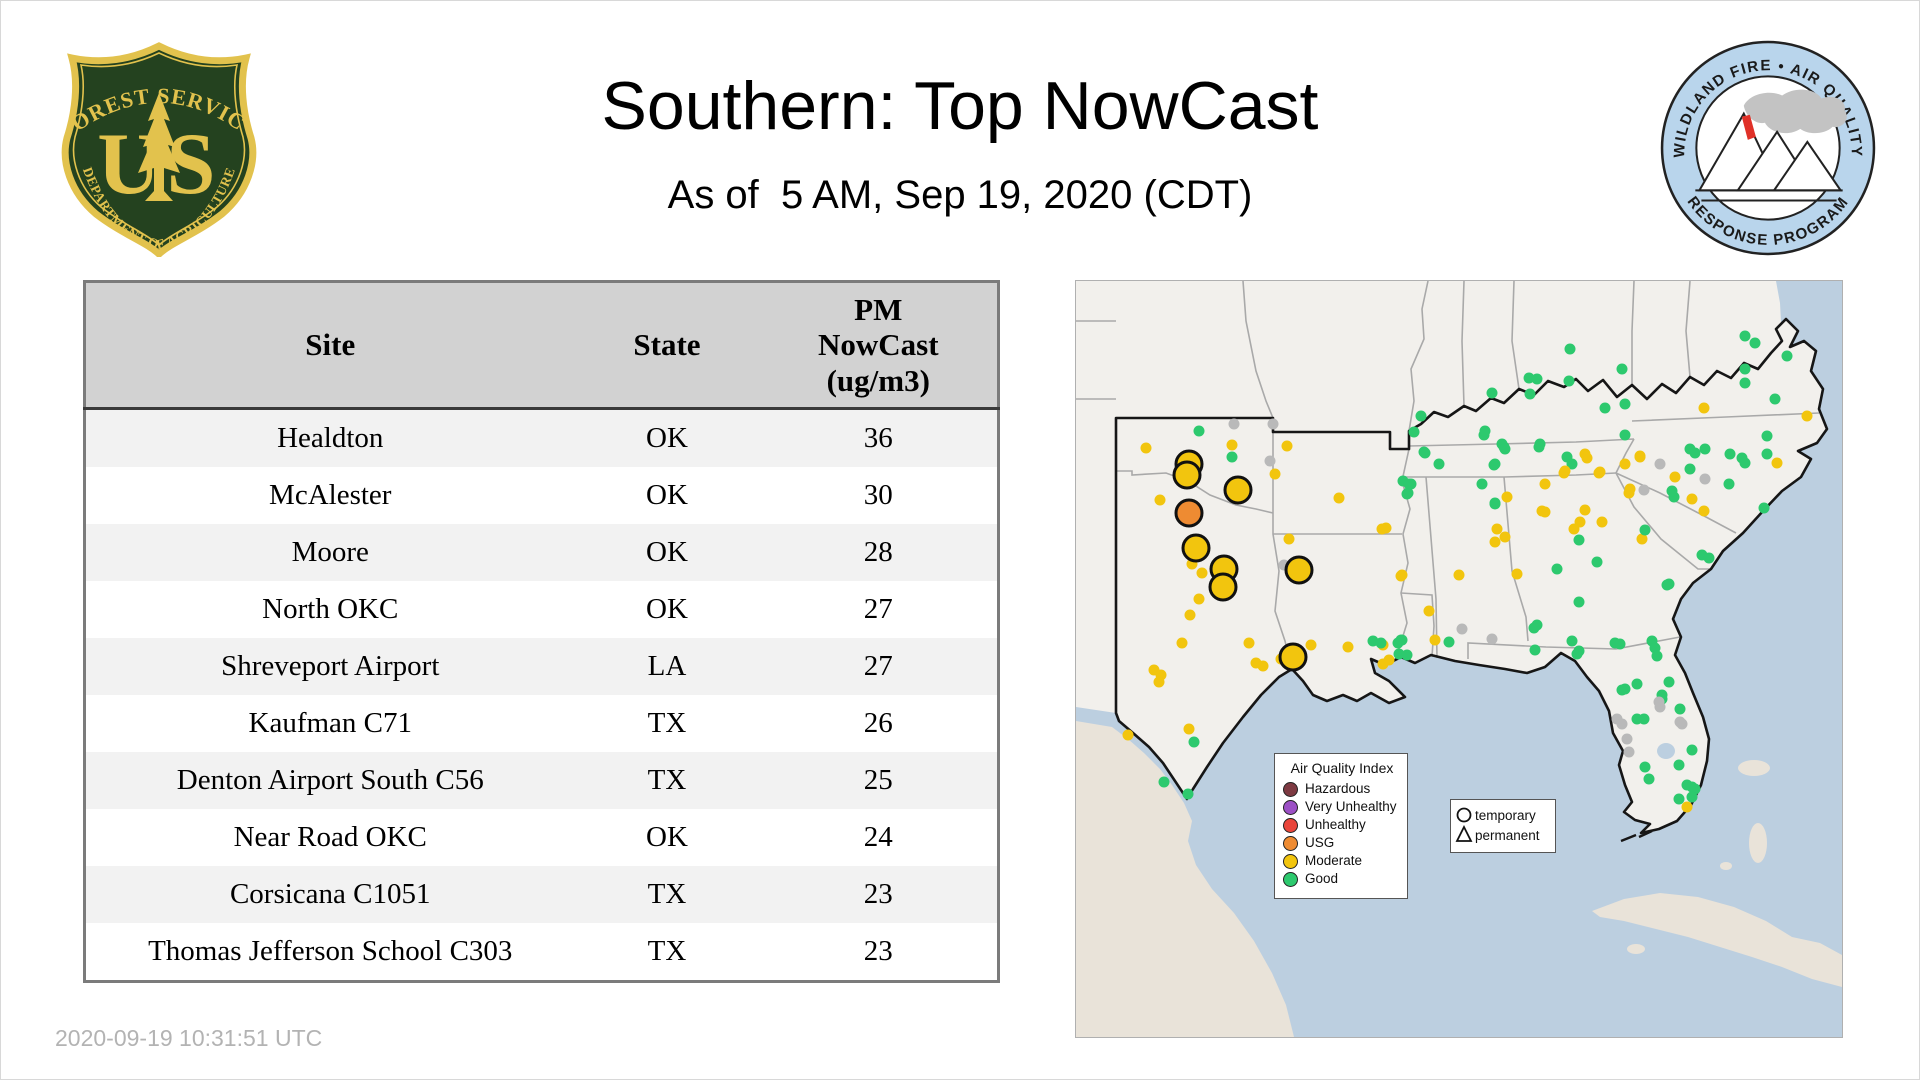 The height and width of the screenshot is (1080, 1920). What do you see at coordinates (541, 495) in the screenshot?
I see `table-row: McAlester OK 30` at bounding box center [541, 495].